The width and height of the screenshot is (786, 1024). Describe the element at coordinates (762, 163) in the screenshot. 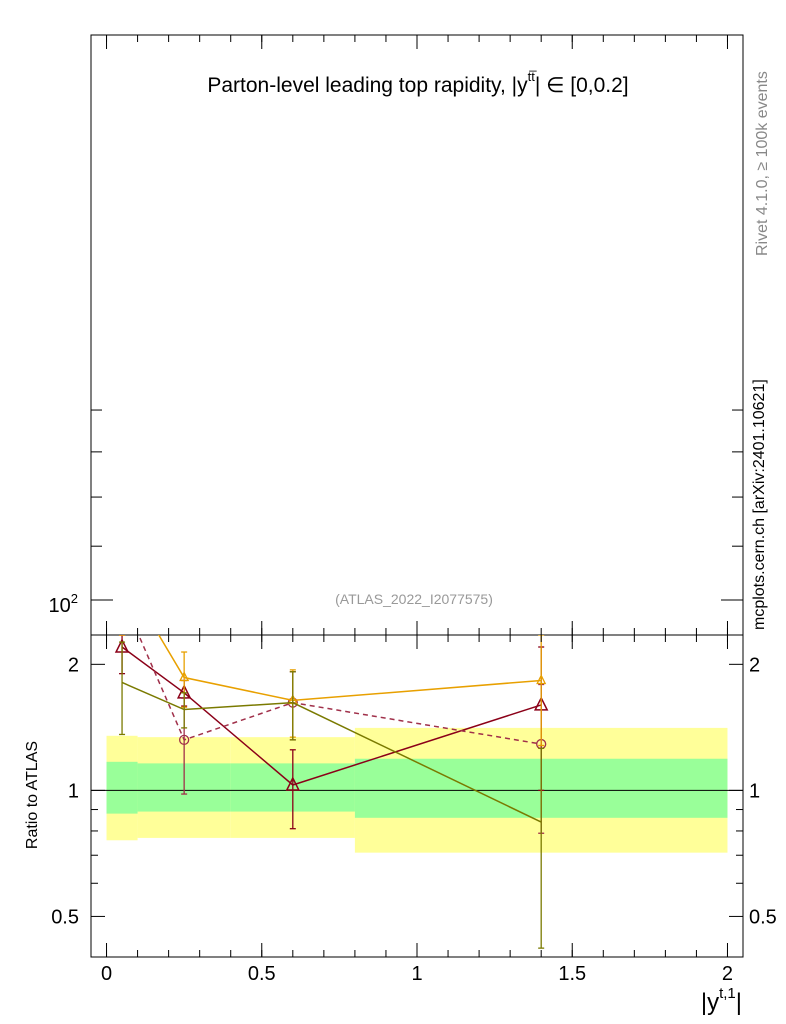

I see `rivet-version-label: Rivet 4.1.0, ≥ 100k events` at that location.